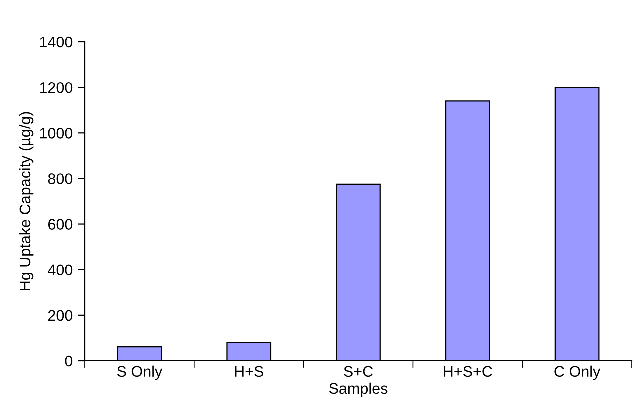  Describe the element at coordinates (60, 179) in the screenshot. I see `y-tick-label: 800` at that location.